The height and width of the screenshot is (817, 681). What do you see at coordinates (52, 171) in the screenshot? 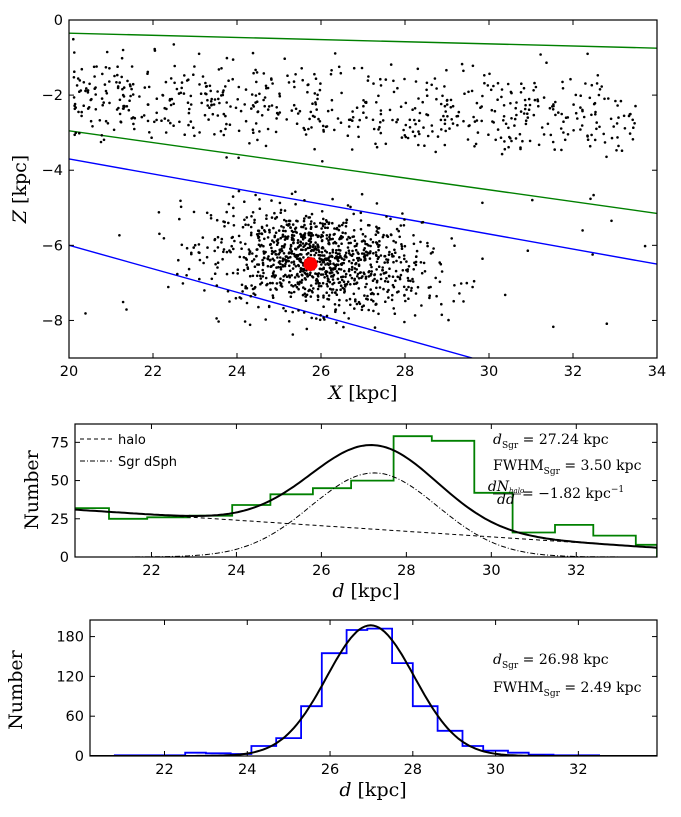
I see `y-tick-label: −4` at bounding box center [52, 171].